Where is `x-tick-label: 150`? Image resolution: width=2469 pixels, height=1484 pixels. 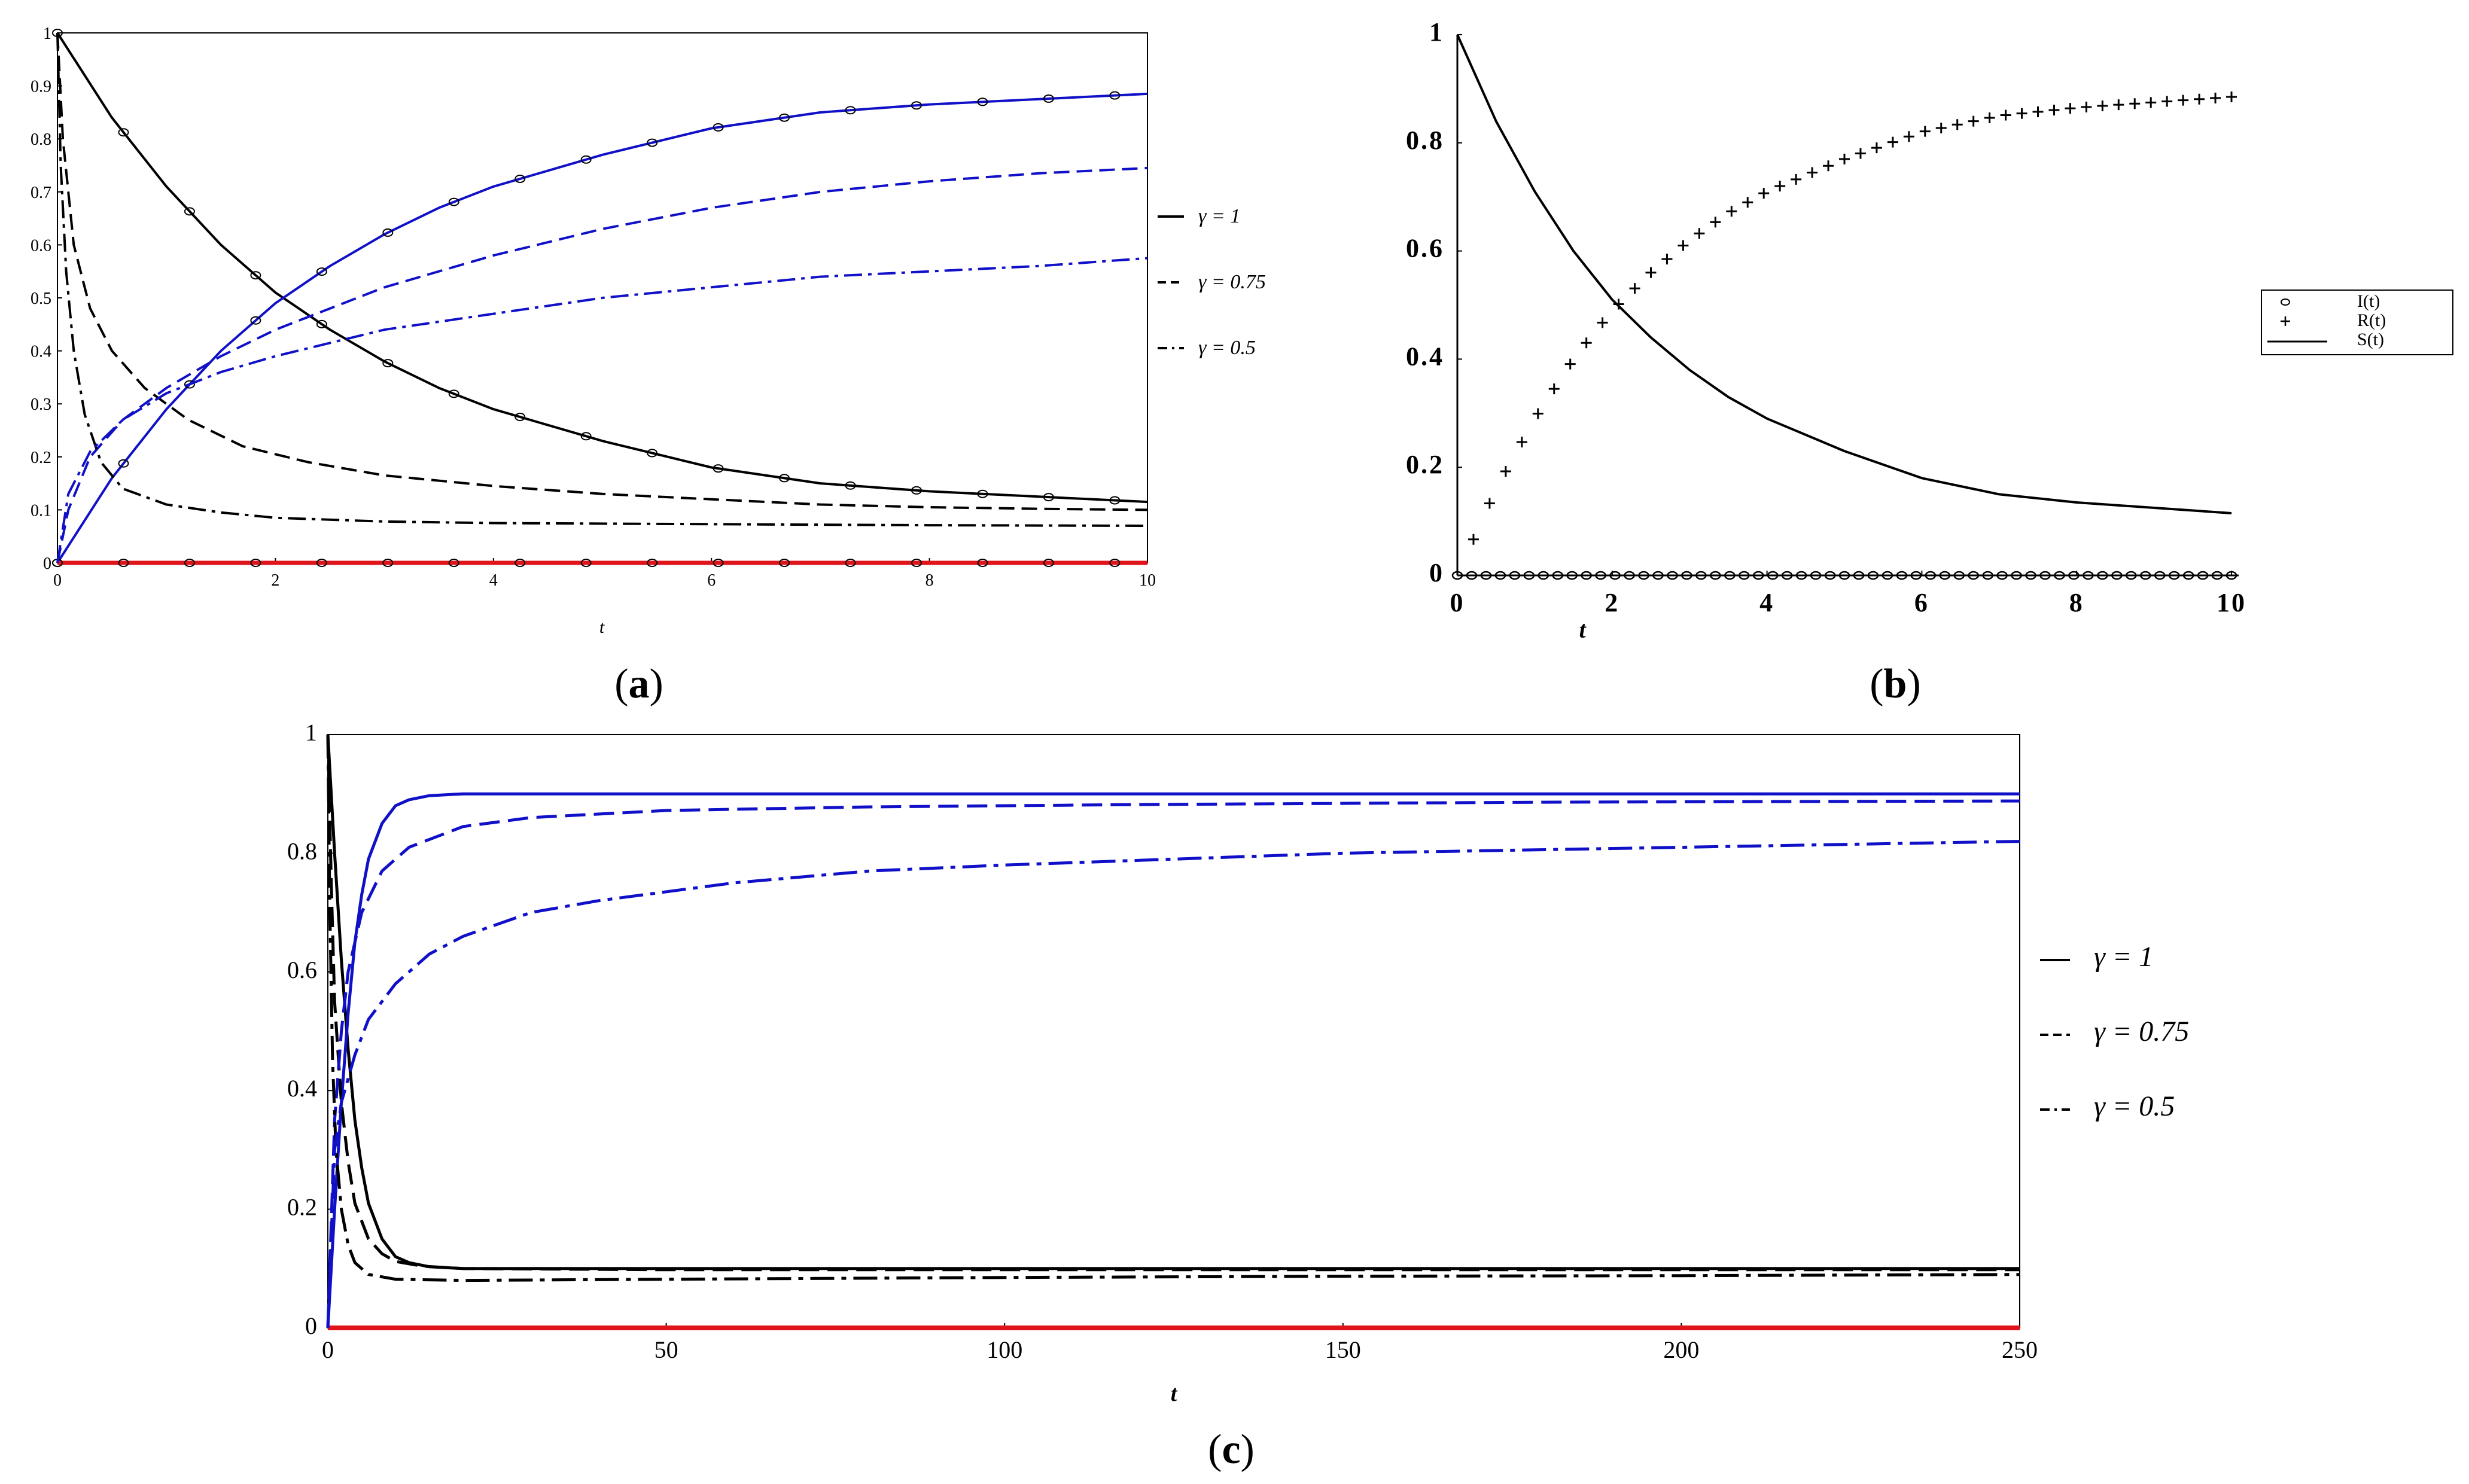
x-tick-label: 150 is located at coordinates (1343, 1349).